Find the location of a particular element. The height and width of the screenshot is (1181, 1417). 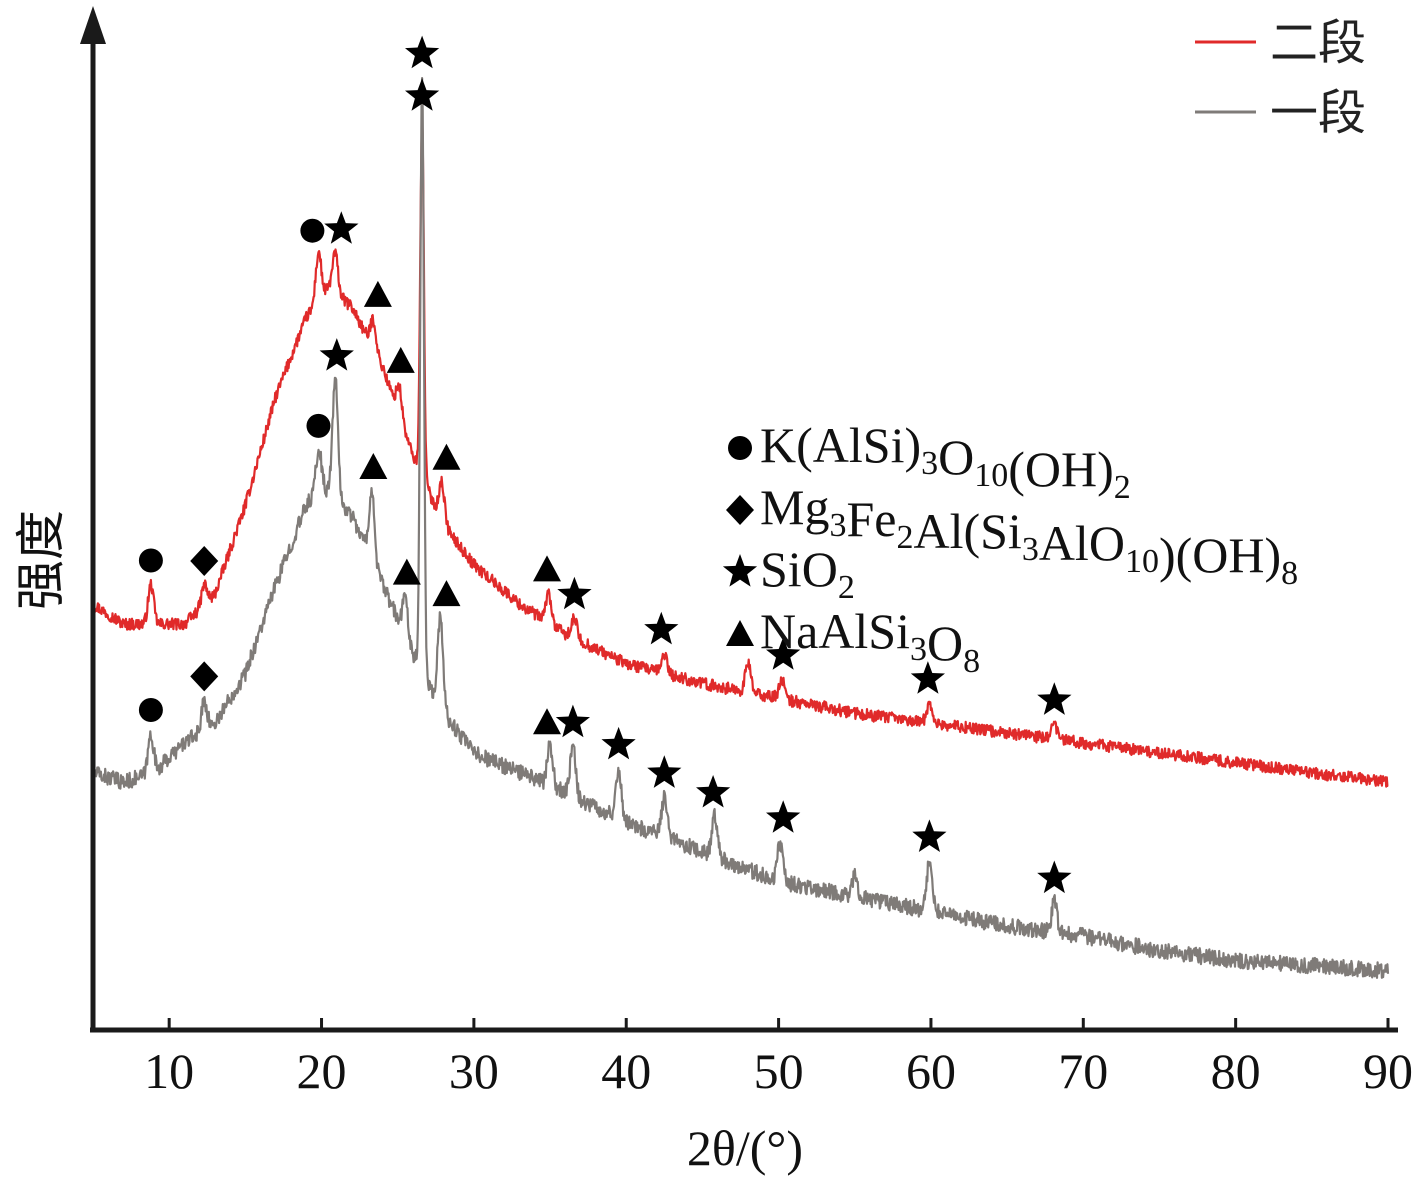

x-tick-label: 50 is located at coordinates (779, 1071).